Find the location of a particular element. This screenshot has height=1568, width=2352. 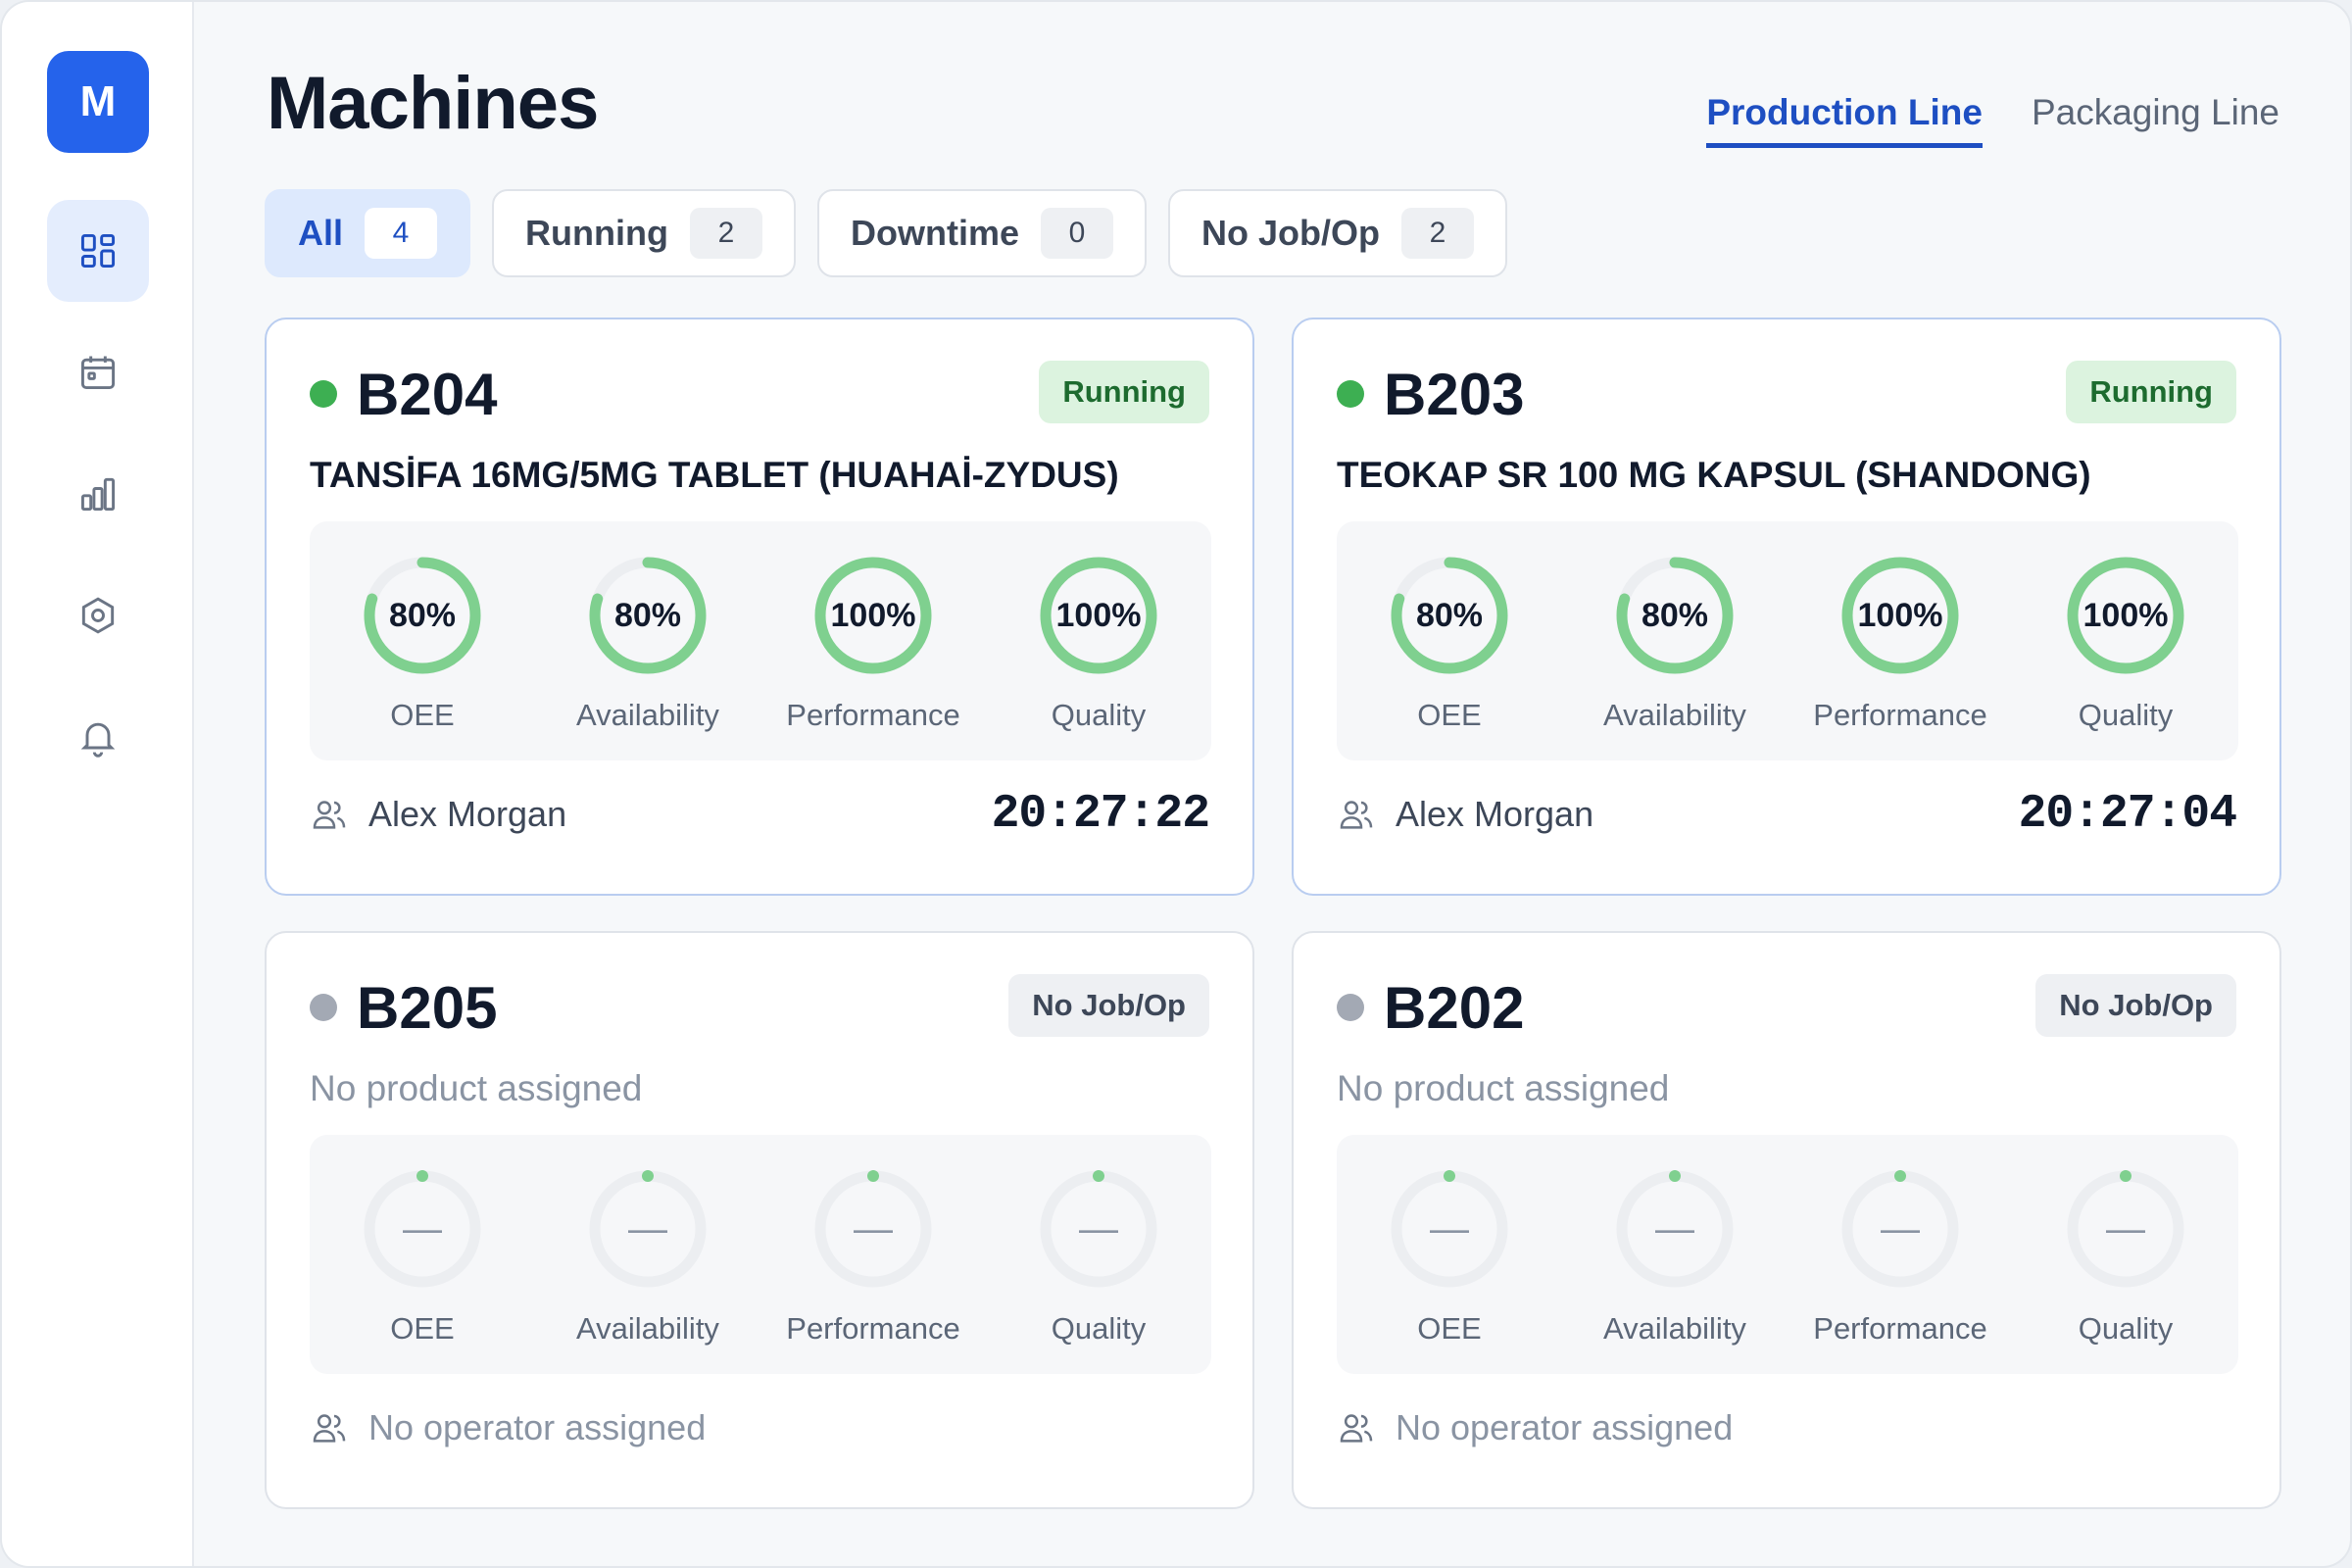

filter-downtime: Downtime 0 is located at coordinates (981, 233).